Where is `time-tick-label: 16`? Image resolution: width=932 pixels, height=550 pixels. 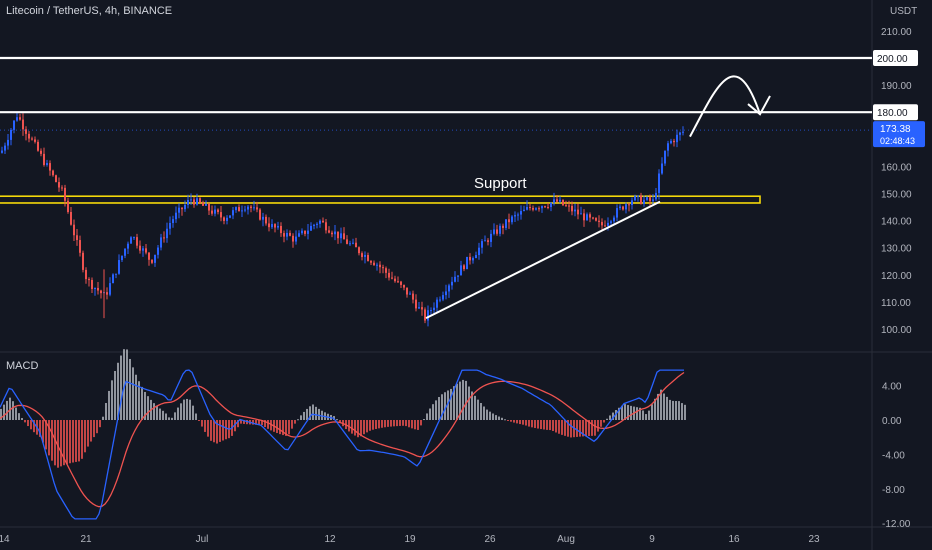 time-tick-label: 16 is located at coordinates (734, 539).